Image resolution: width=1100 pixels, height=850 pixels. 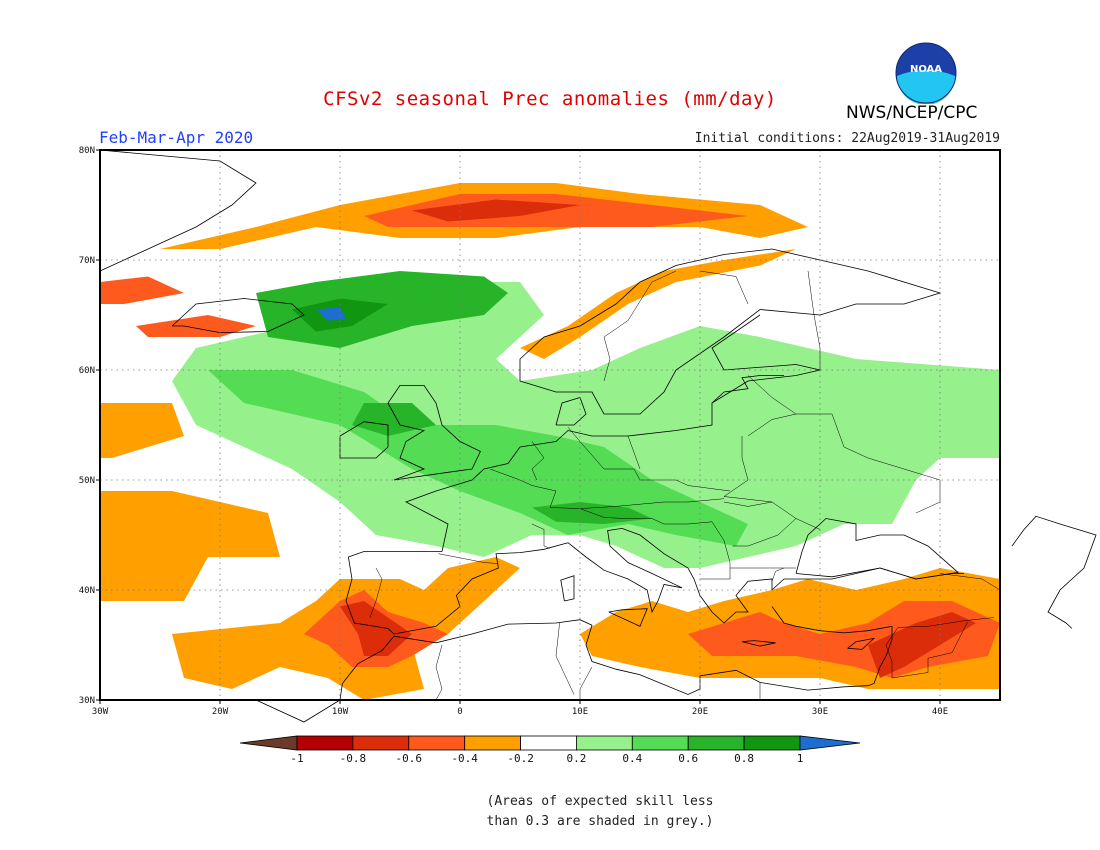 What do you see at coordinates (861, 643) in the screenshot?
I see `coastline-cyprus` at bounding box center [861, 643].